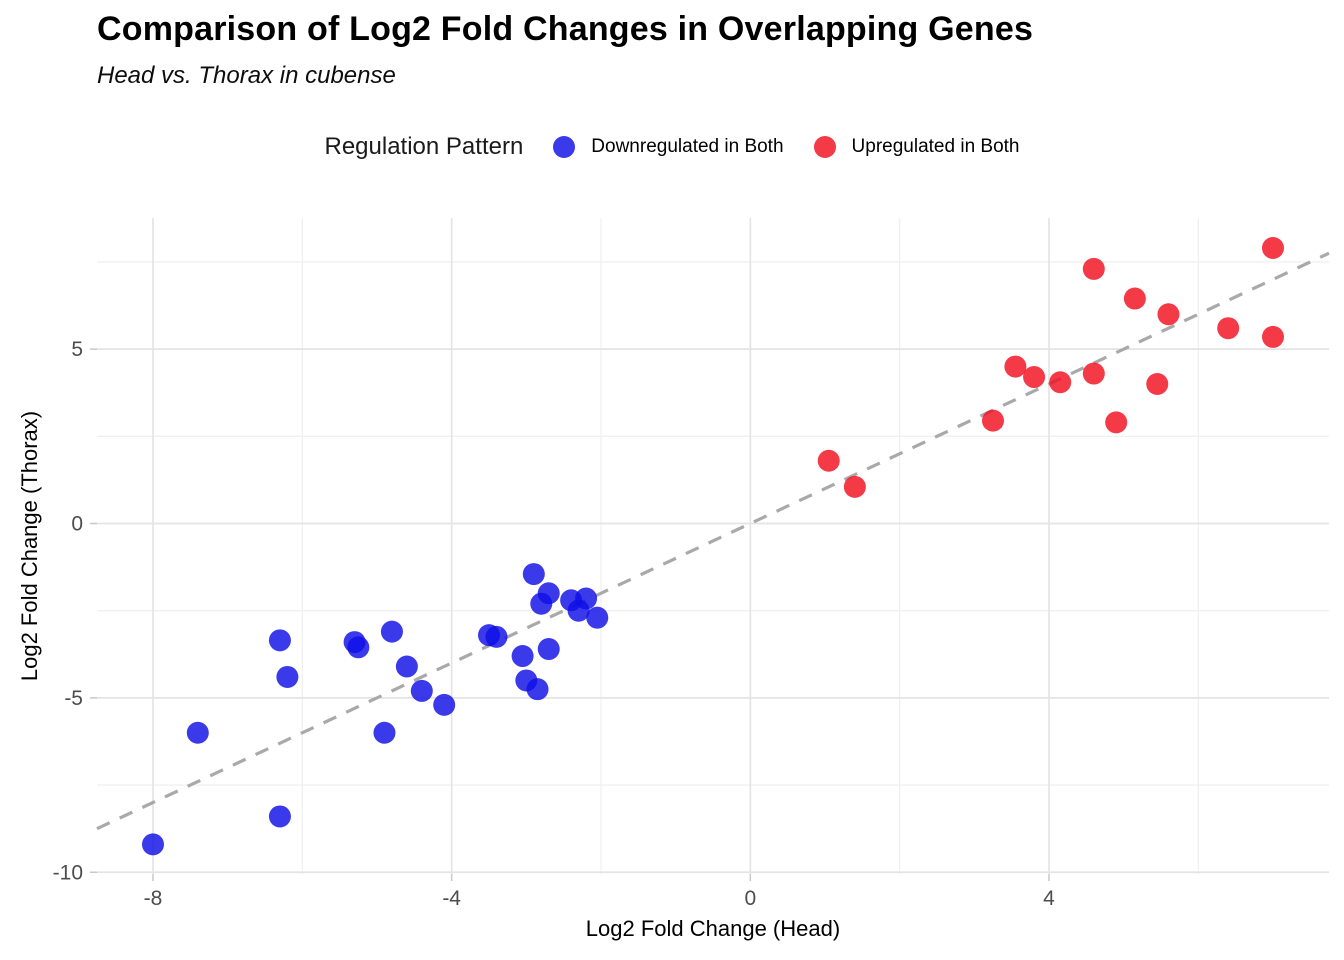 The width and height of the screenshot is (1344, 960). I want to click on x-axis-title: Log2 Fold Change (Head), so click(713, 928).